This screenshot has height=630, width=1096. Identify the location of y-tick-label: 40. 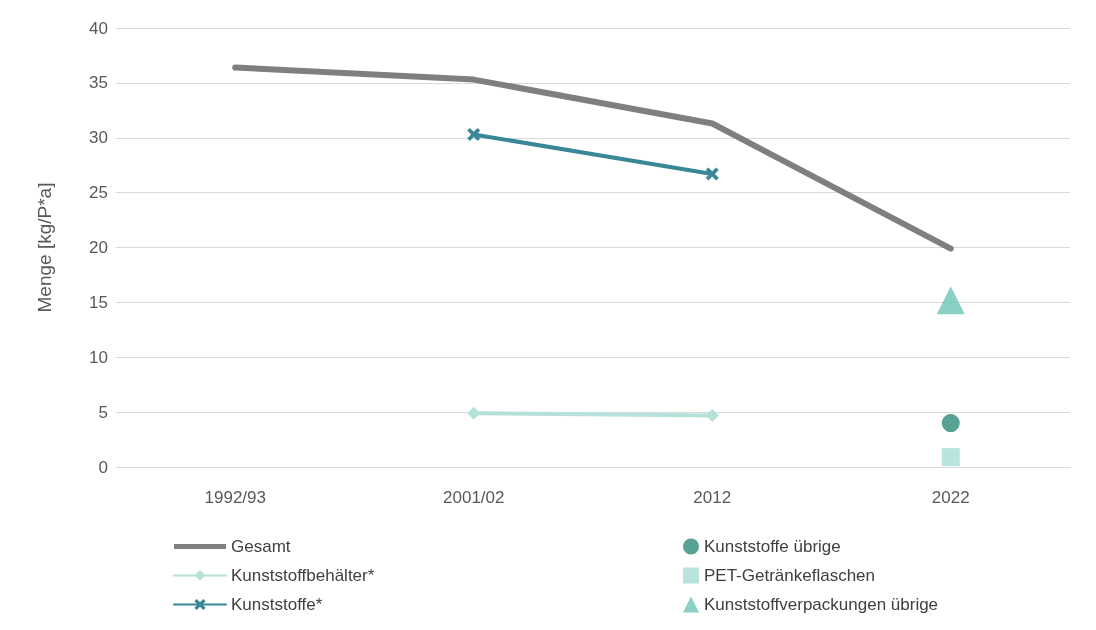
(98, 28).